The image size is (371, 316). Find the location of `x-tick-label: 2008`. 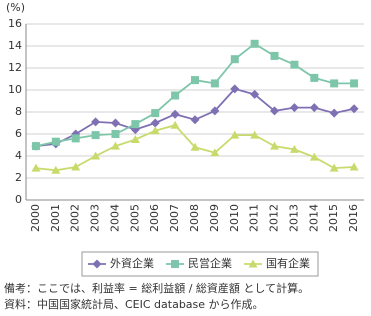

x-tick-label: 2008 is located at coordinates (194, 218).